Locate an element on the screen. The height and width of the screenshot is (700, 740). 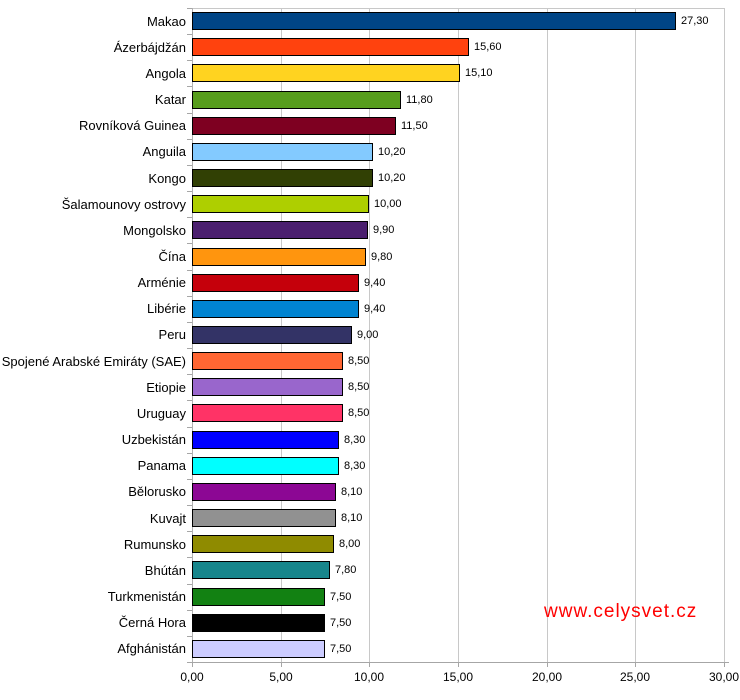
category-label: Šalamounovy ostrovy is located at coordinates (123, 204).